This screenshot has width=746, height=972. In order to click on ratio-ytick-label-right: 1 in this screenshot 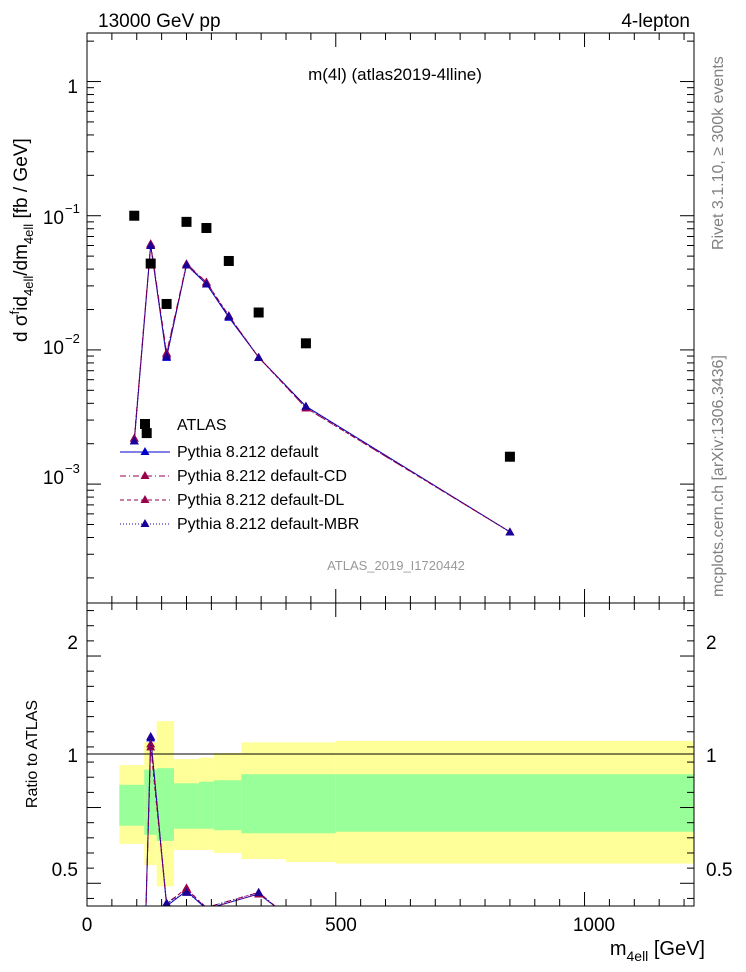, I will do `click(711, 756)`.